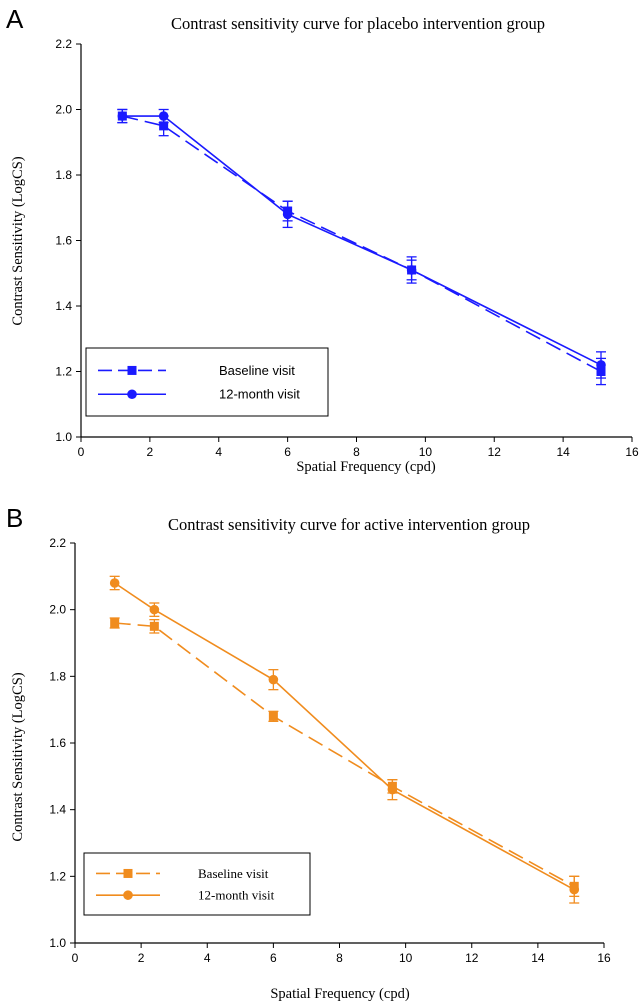  I want to click on panel-b-y-tick-label: 1.0, so click(57, 943).